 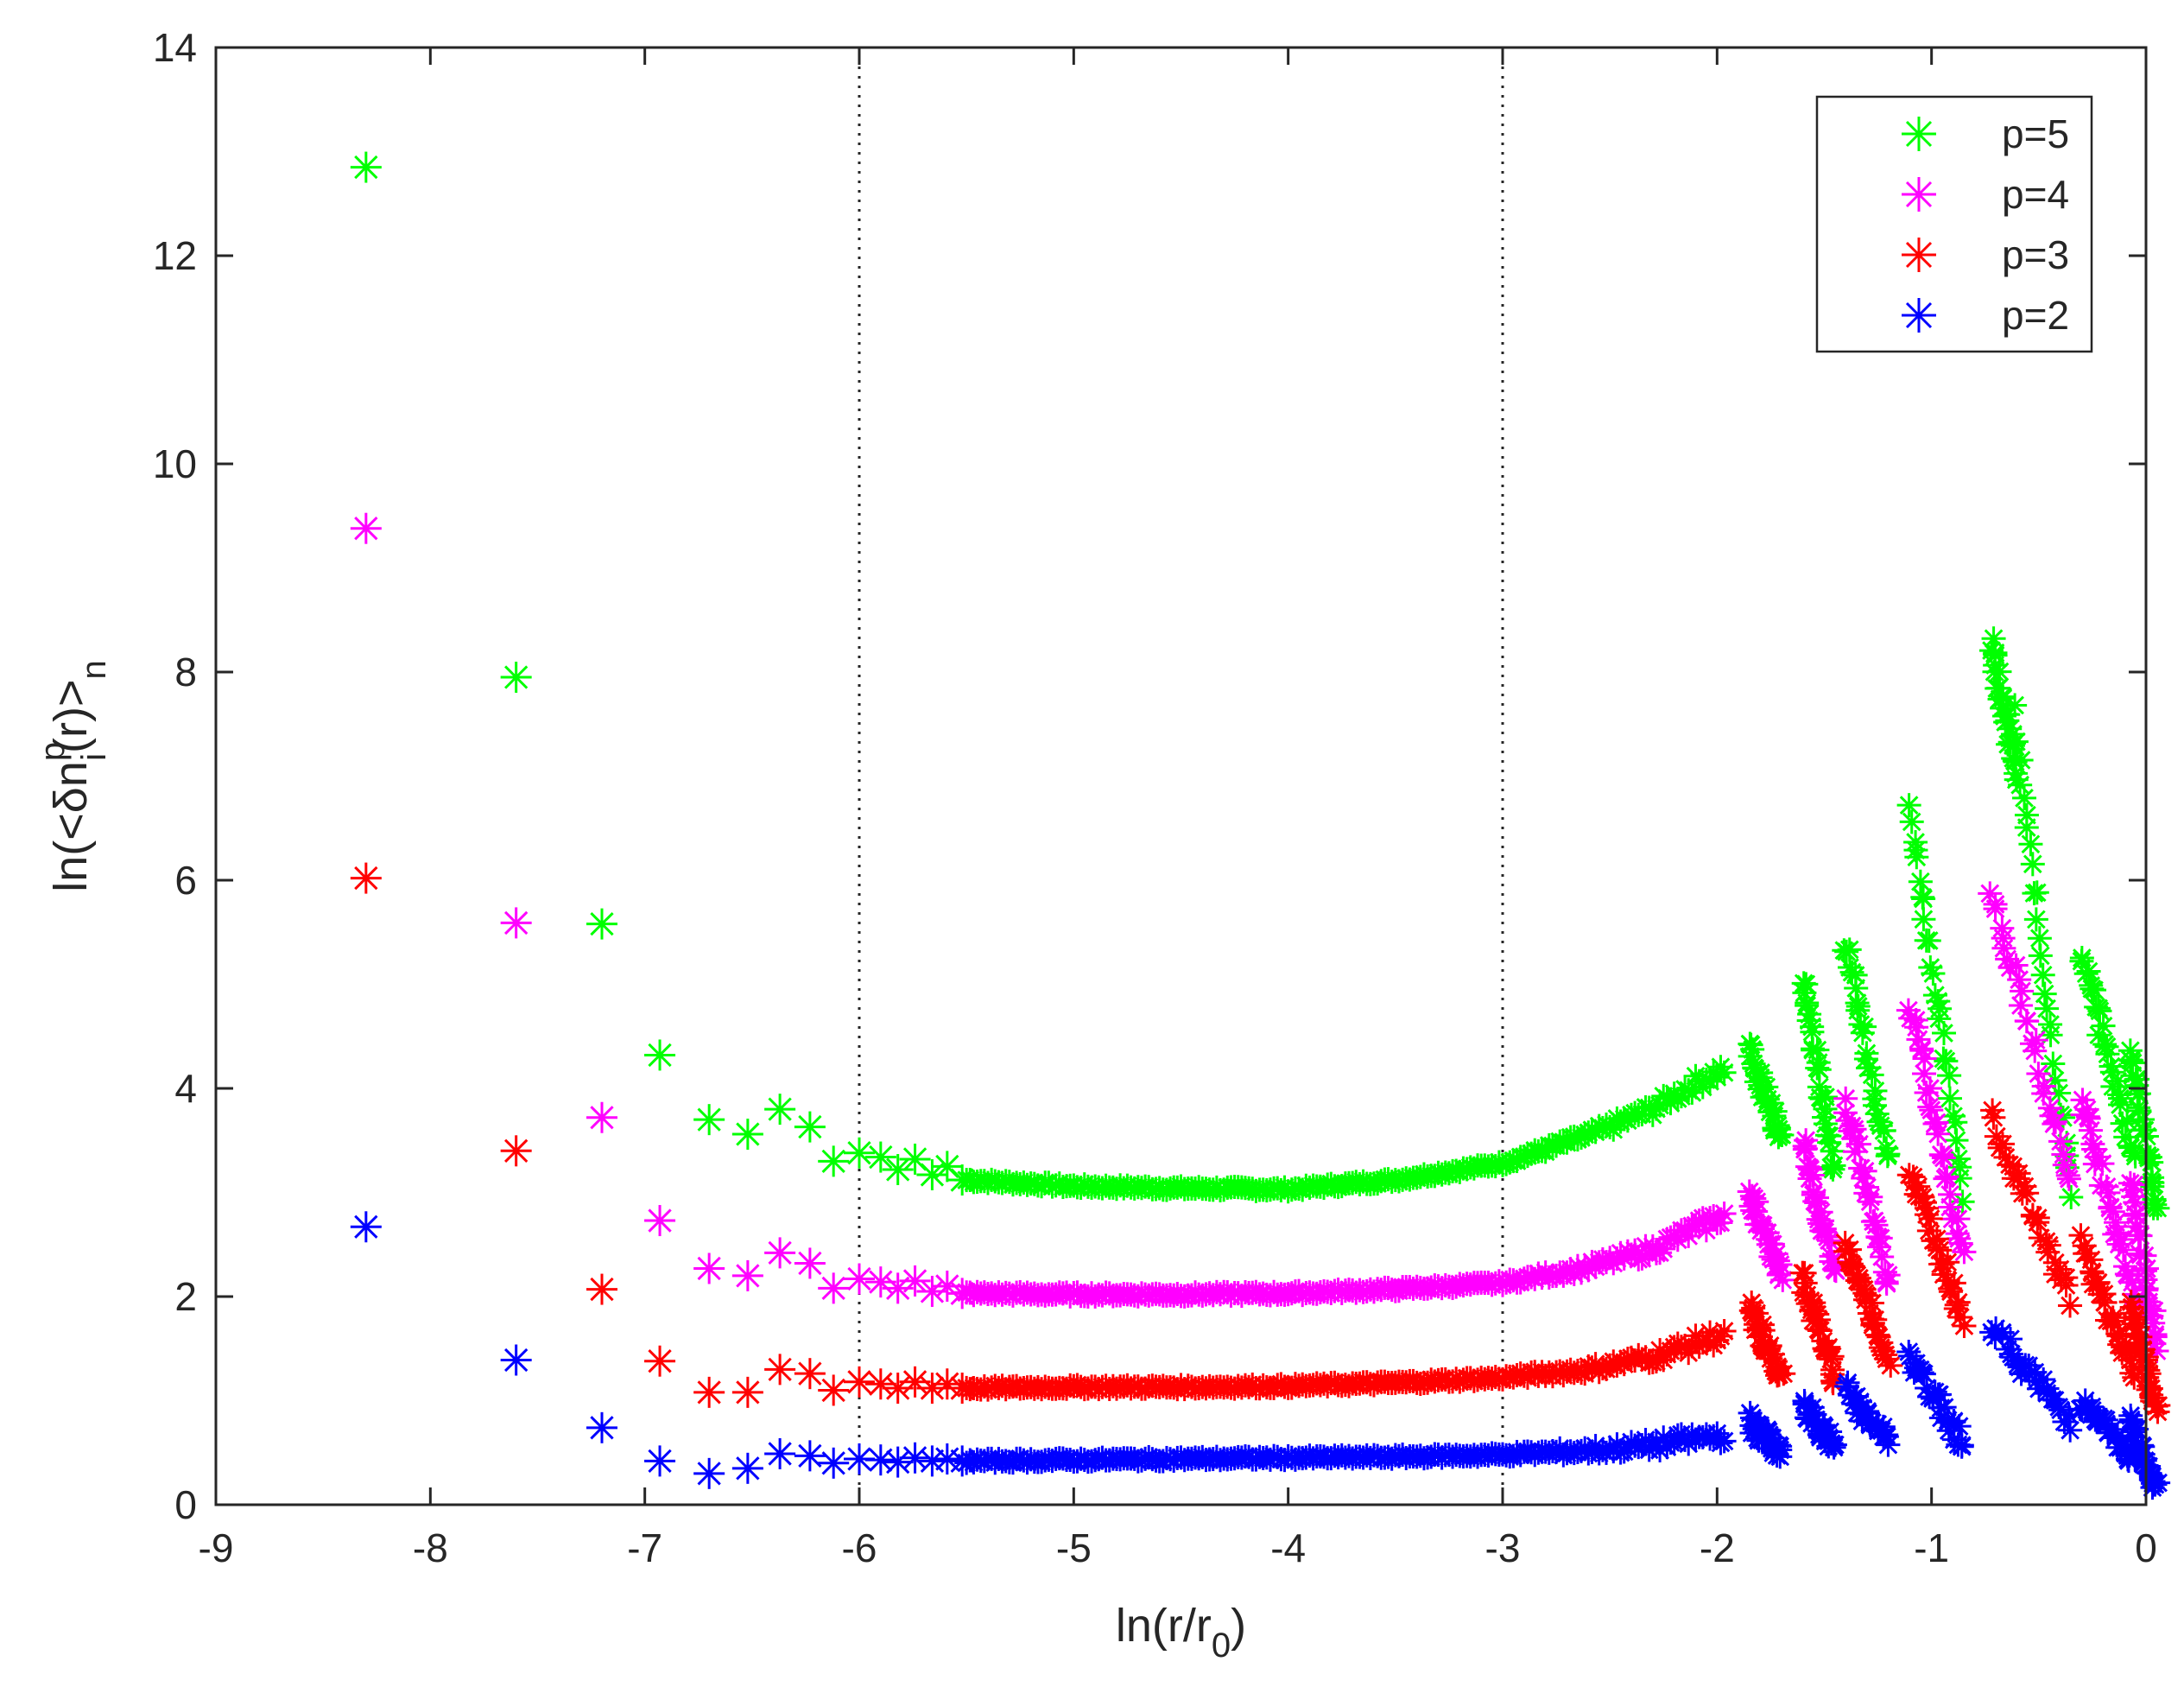 I want to click on legend-box, so click(x=1954, y=224).